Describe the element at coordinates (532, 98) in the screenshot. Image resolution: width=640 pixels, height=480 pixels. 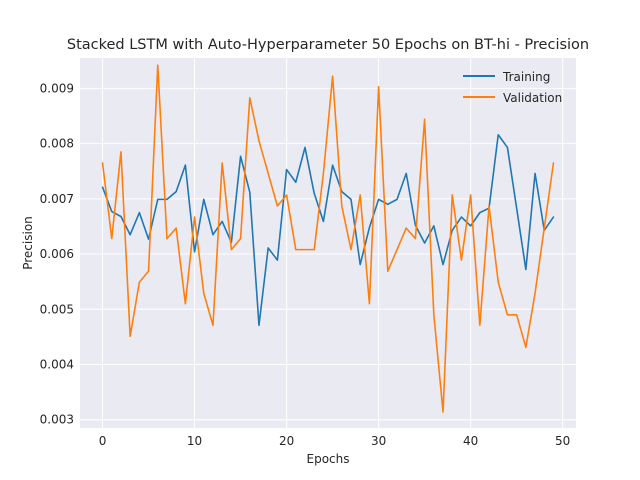
I see `legend-label-validation: Validation` at that location.